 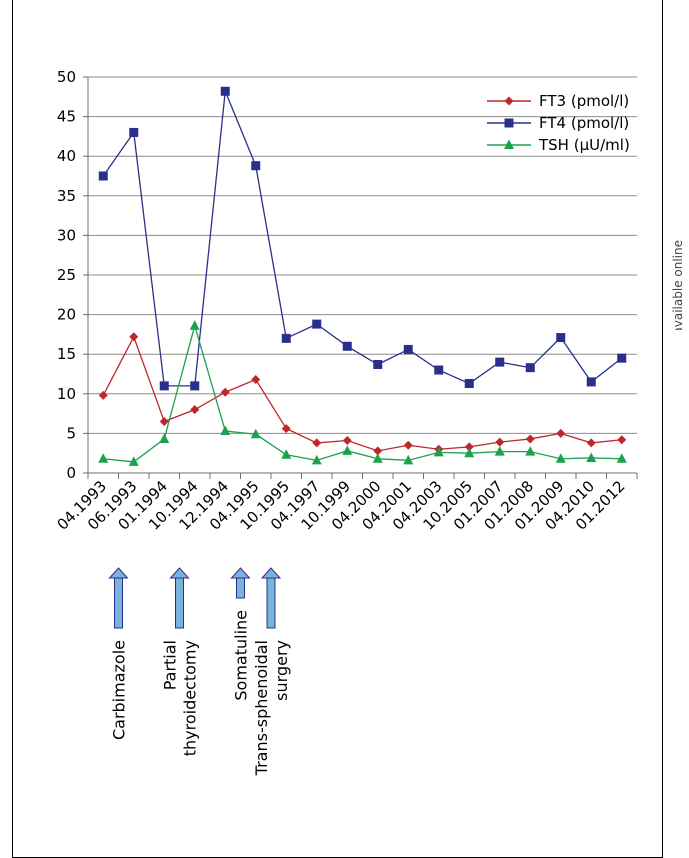 I want to click on legend-label: FT4 (pmol/l), so click(x=584, y=123).